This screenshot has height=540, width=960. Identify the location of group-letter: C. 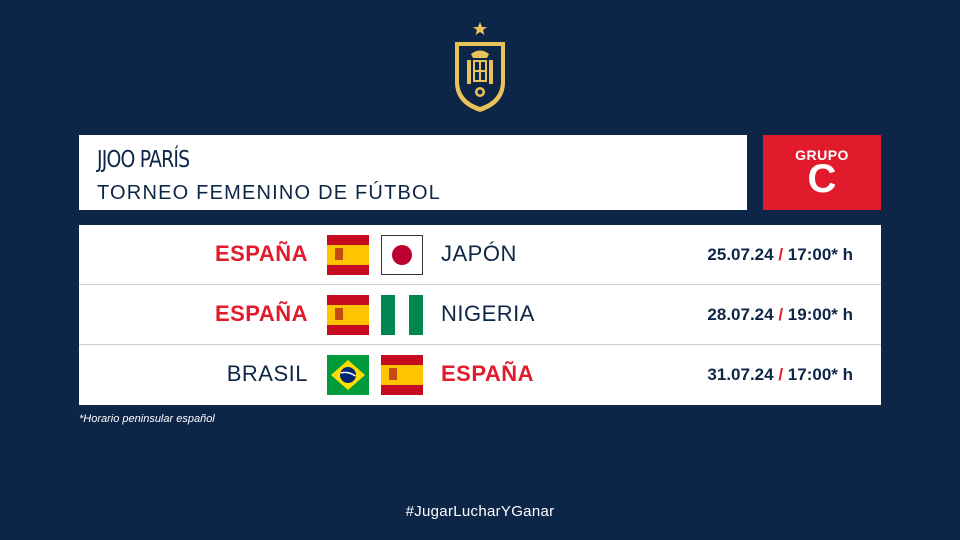
(822, 179).